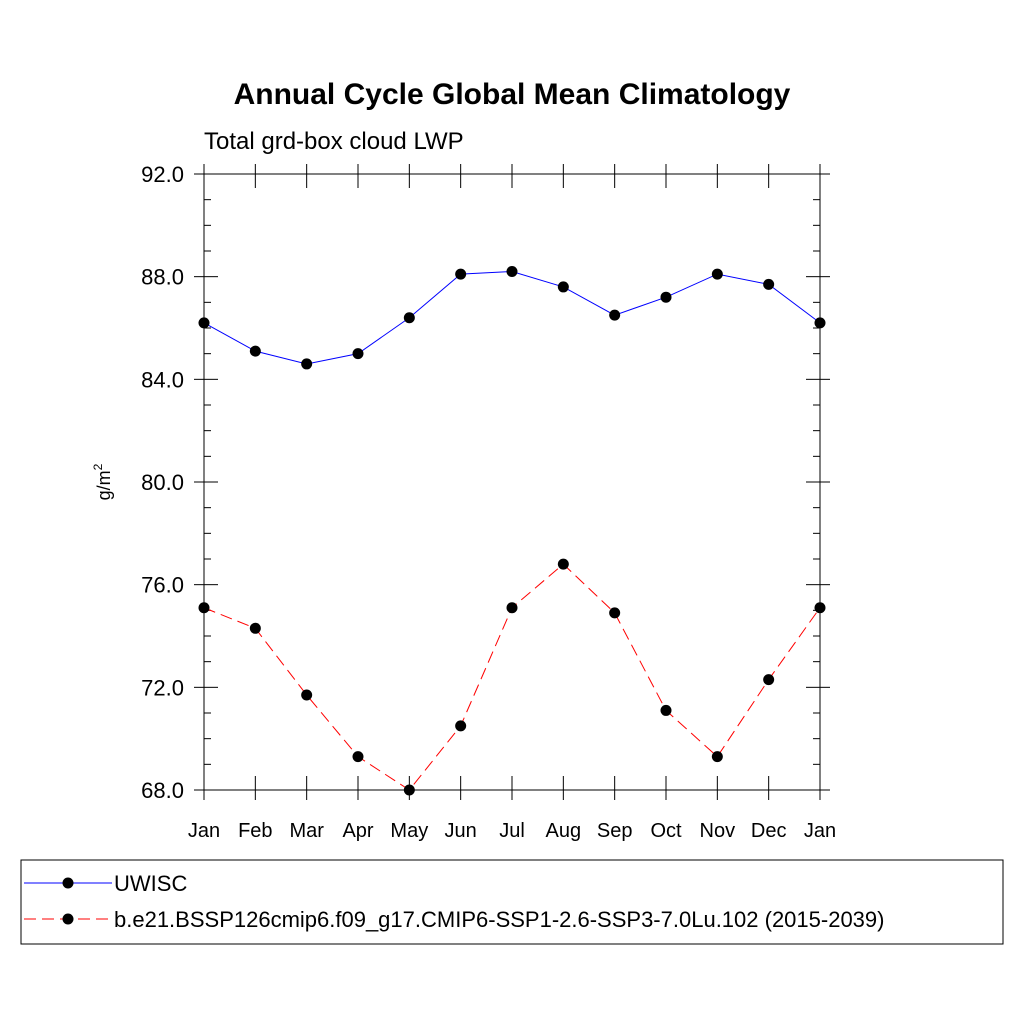 This screenshot has width=1024, height=1024. I want to click on y-tick-label: 84.0, so click(162, 379).